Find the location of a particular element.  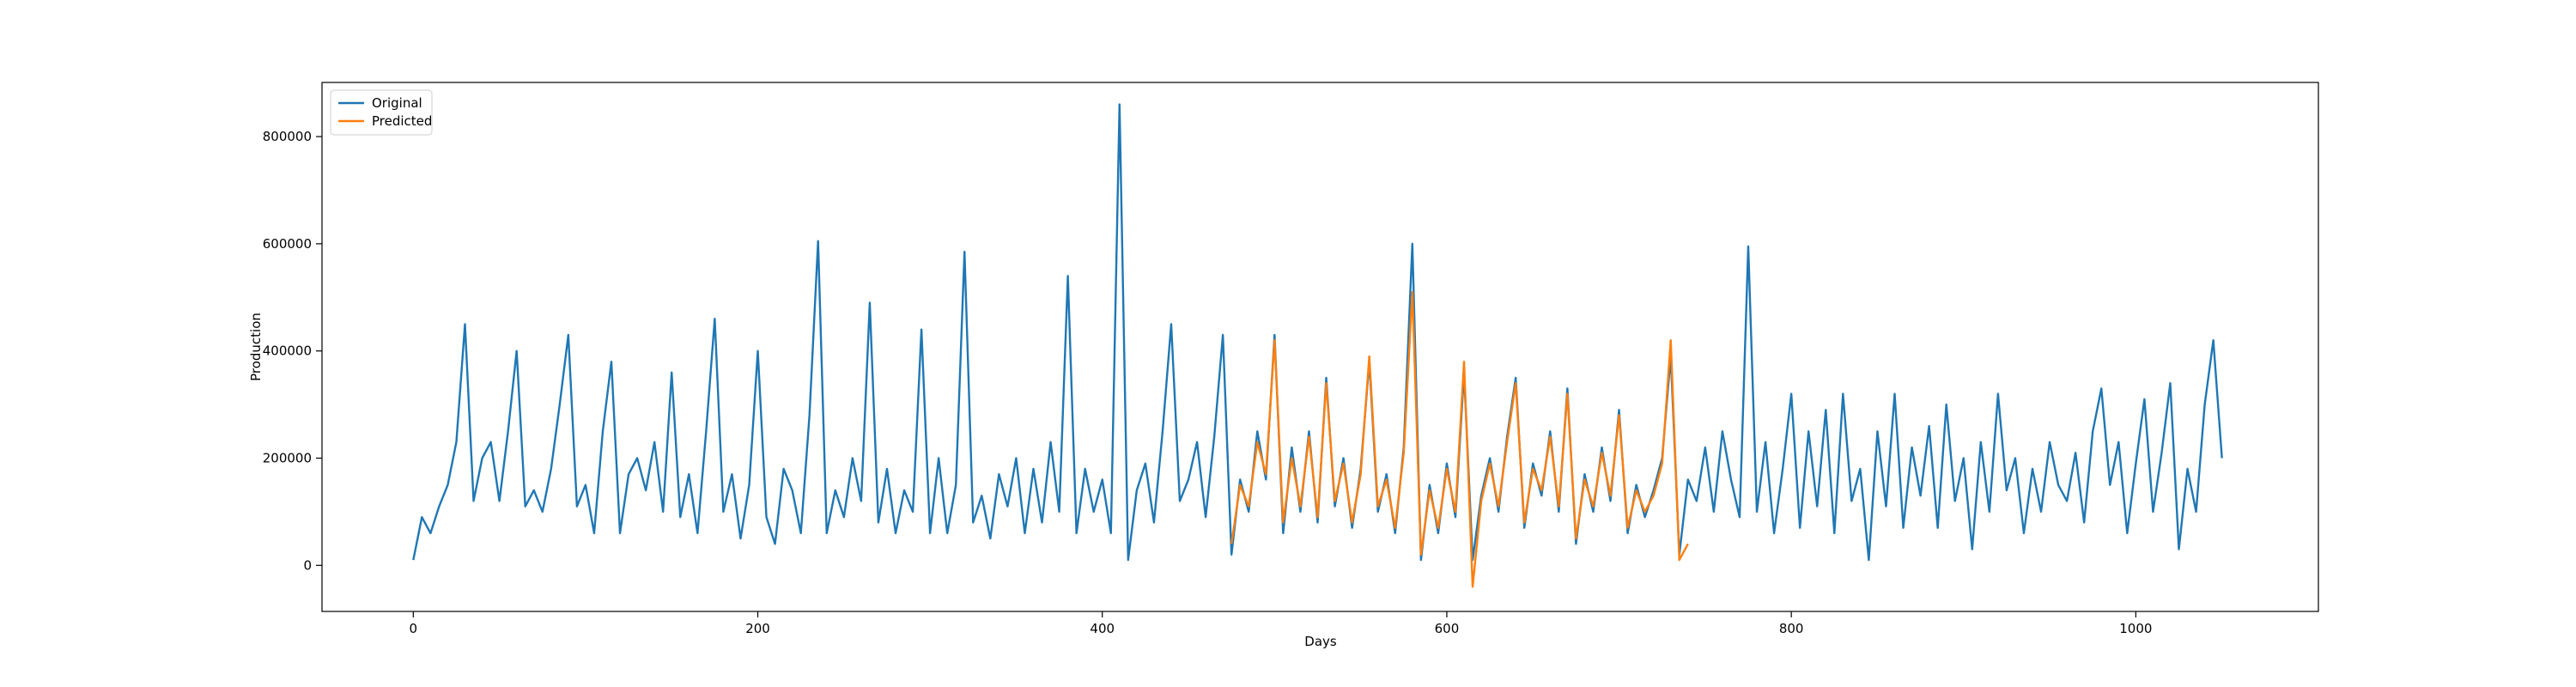

y-axis-label: Production is located at coordinates (256, 347).